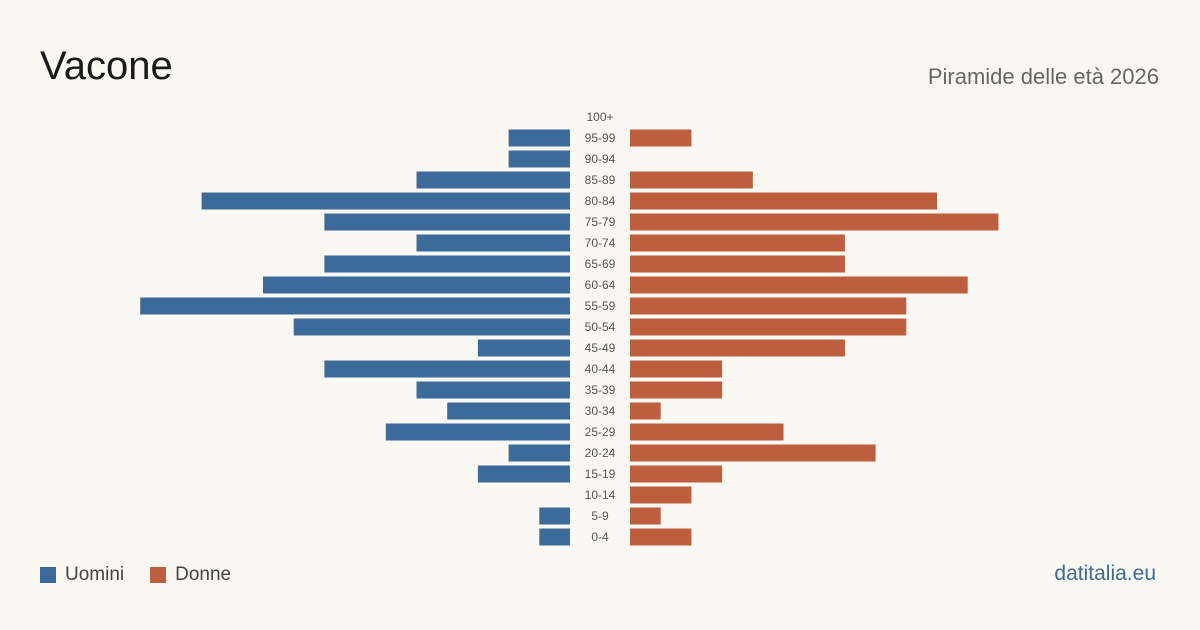 The height and width of the screenshot is (630, 1200). What do you see at coordinates (600, 537) in the screenshot?
I see `age-group-label: 0-4` at bounding box center [600, 537].